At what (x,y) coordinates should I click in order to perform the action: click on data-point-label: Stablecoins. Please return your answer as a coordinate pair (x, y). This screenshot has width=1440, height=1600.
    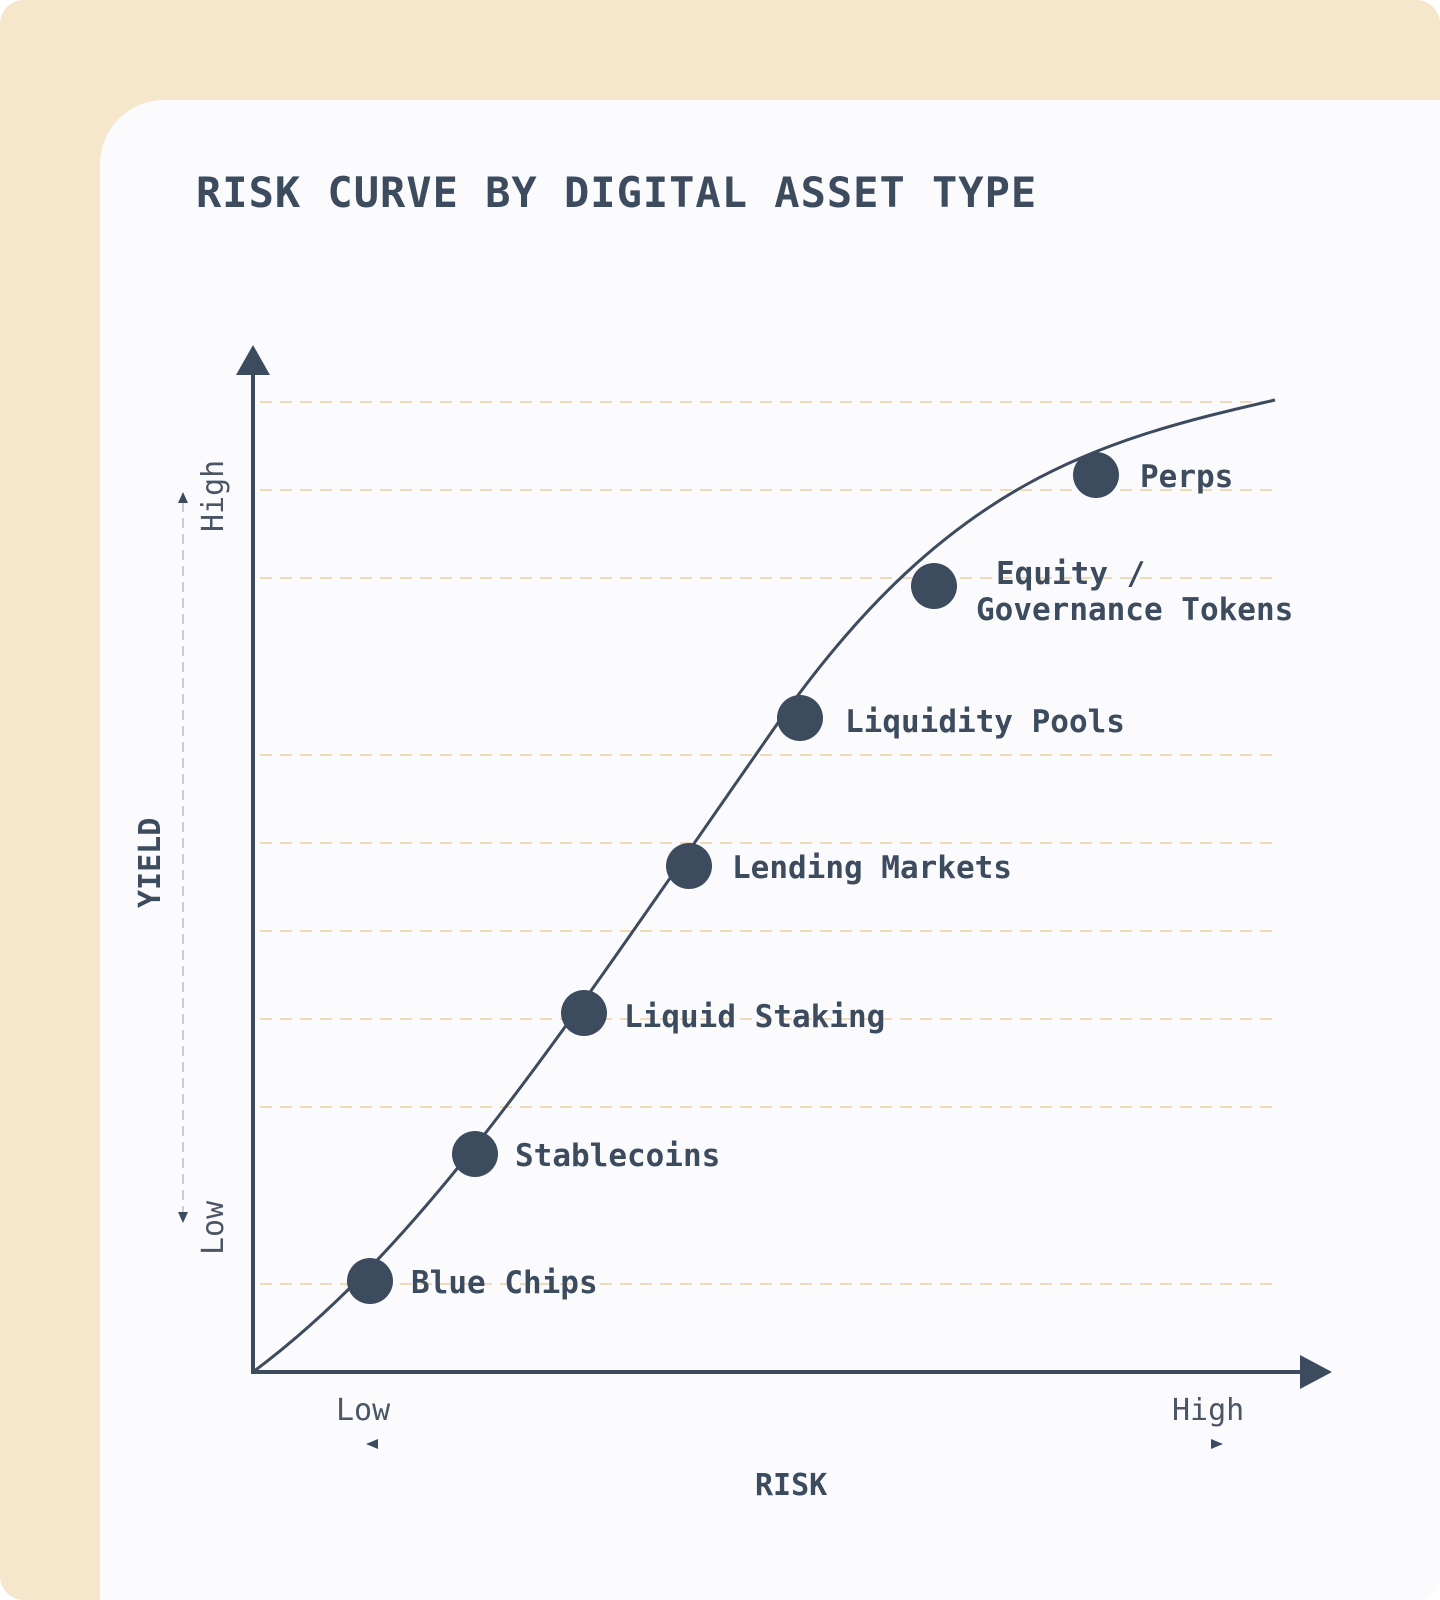
    Looking at the image, I should click on (617, 1156).